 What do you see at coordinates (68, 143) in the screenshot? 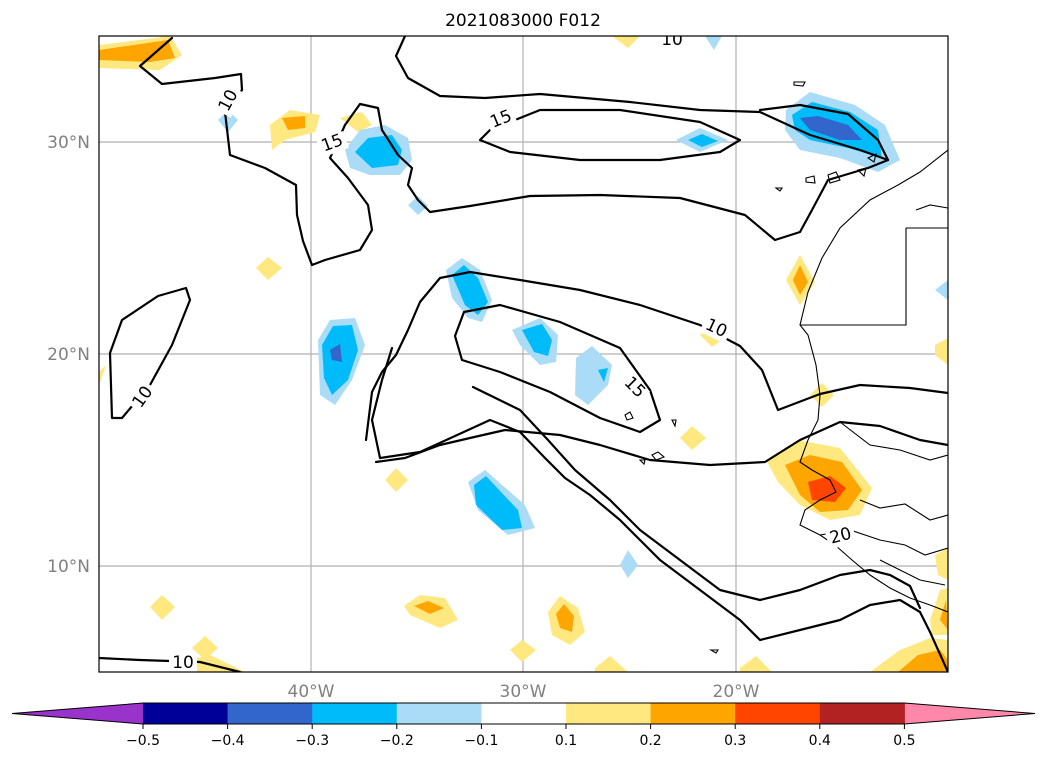
I see `lat-tick-label: 30°N` at bounding box center [68, 143].